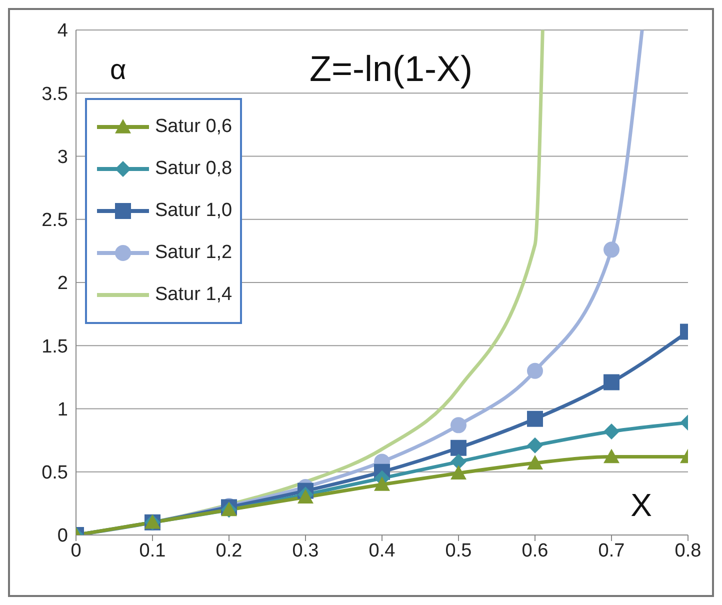 Image resolution: width=722 pixels, height=605 pixels. What do you see at coordinates (535, 551) in the screenshot?
I see `x-tick-label: 0.6` at bounding box center [535, 551].